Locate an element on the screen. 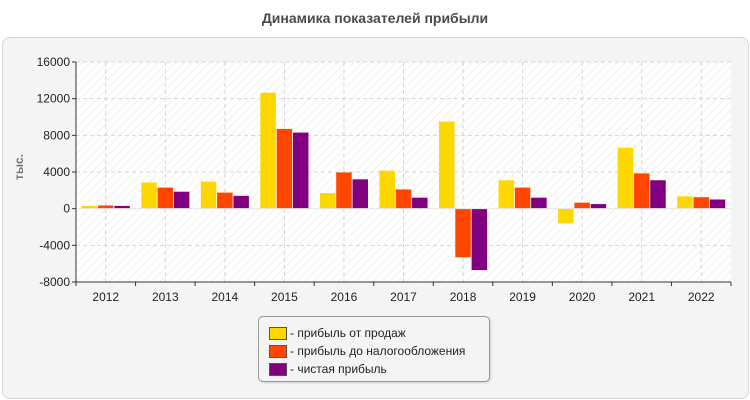 The image size is (750, 400). legend-swatch-pretax-profit is located at coordinates (278, 351).